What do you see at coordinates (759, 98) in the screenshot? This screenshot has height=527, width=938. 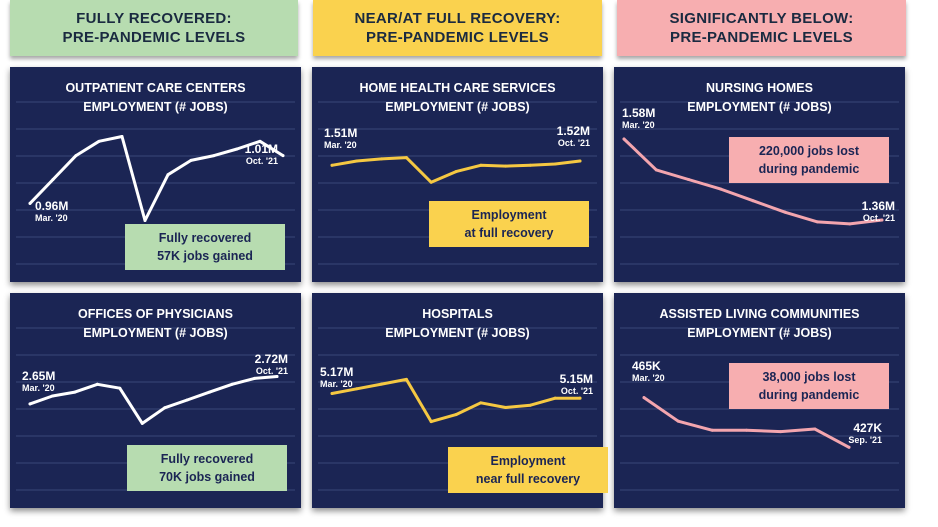 I see `chart-title: NURSING HOMES EMPLOYMENT (# JOBS)` at bounding box center [759, 98].